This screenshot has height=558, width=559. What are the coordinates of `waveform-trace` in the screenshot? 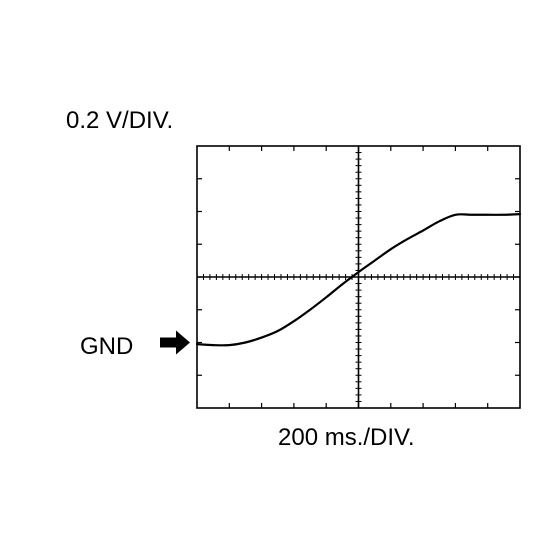 It's located at (358, 280).